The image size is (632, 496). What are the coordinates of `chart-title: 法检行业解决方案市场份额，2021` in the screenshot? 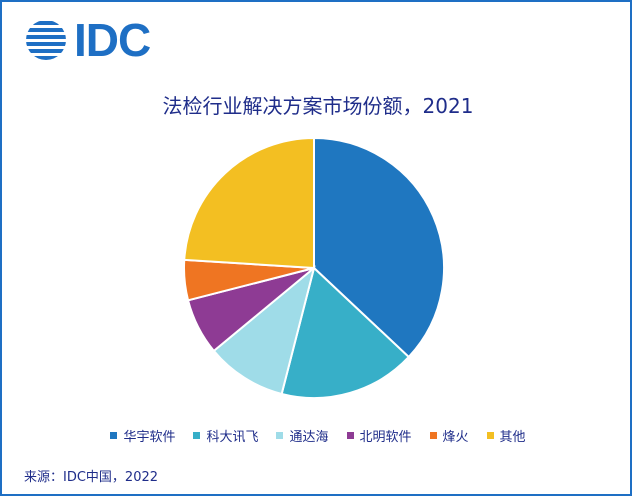 It's located at (318, 106).